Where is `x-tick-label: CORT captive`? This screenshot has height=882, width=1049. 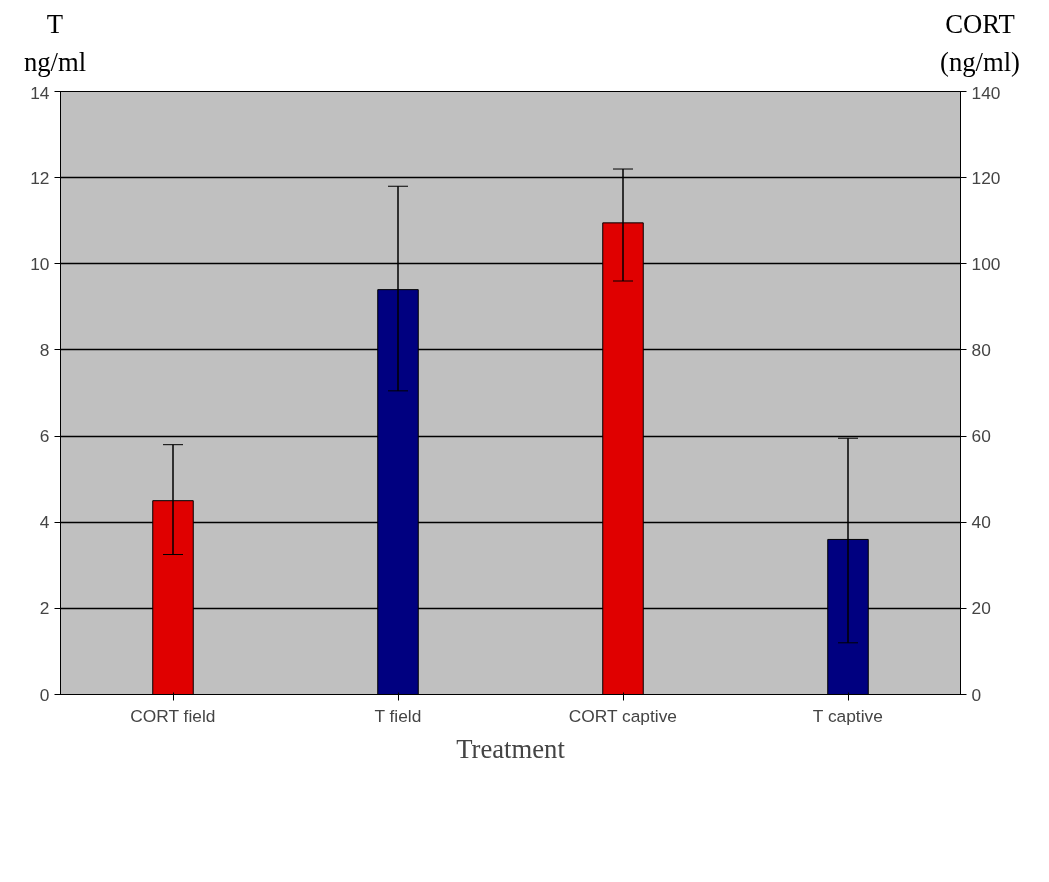 x-tick-label: CORT captive is located at coordinates (622, 715).